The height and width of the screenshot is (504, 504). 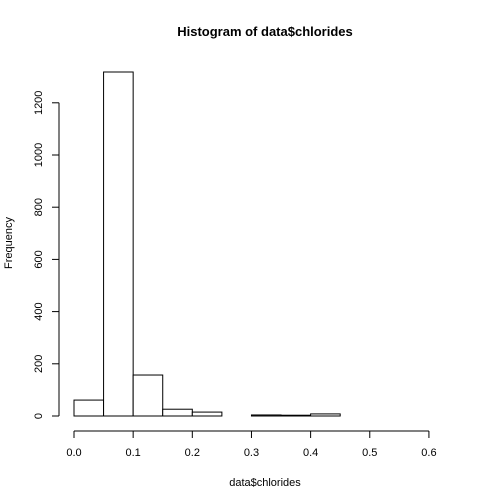 I want to click on x-tick-label-0: 0.0, so click(x=73, y=453).